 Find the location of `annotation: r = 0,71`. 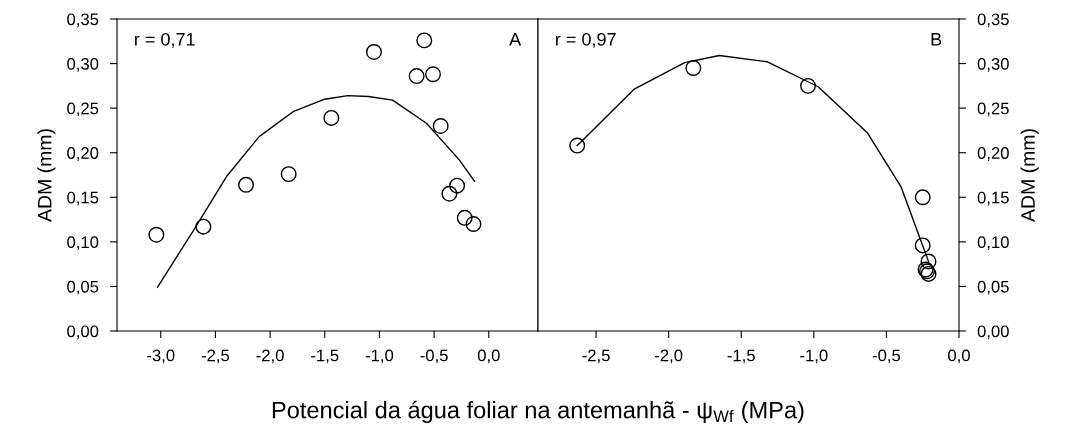

annotation: r = 0,71 is located at coordinates (165, 40).